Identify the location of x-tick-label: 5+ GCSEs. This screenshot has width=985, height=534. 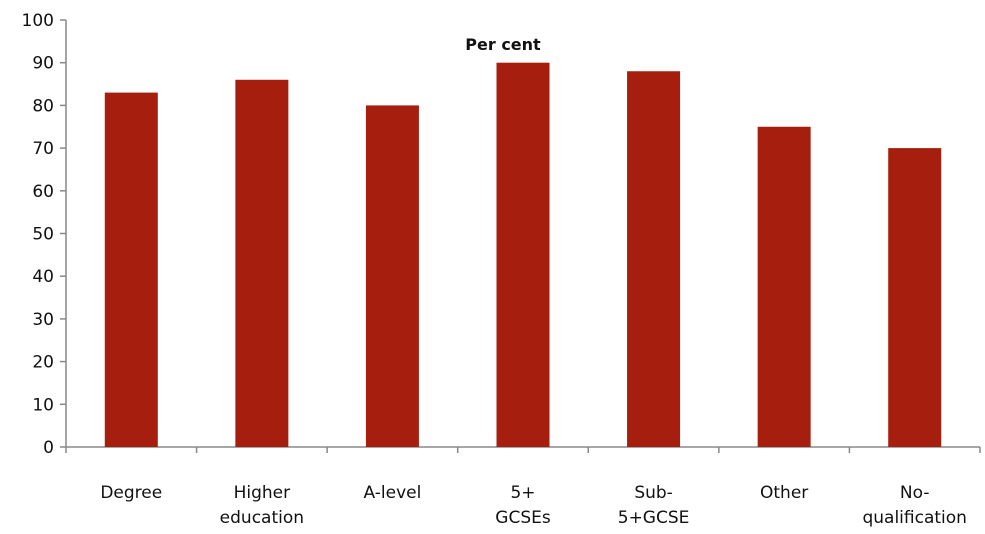
(523, 505).